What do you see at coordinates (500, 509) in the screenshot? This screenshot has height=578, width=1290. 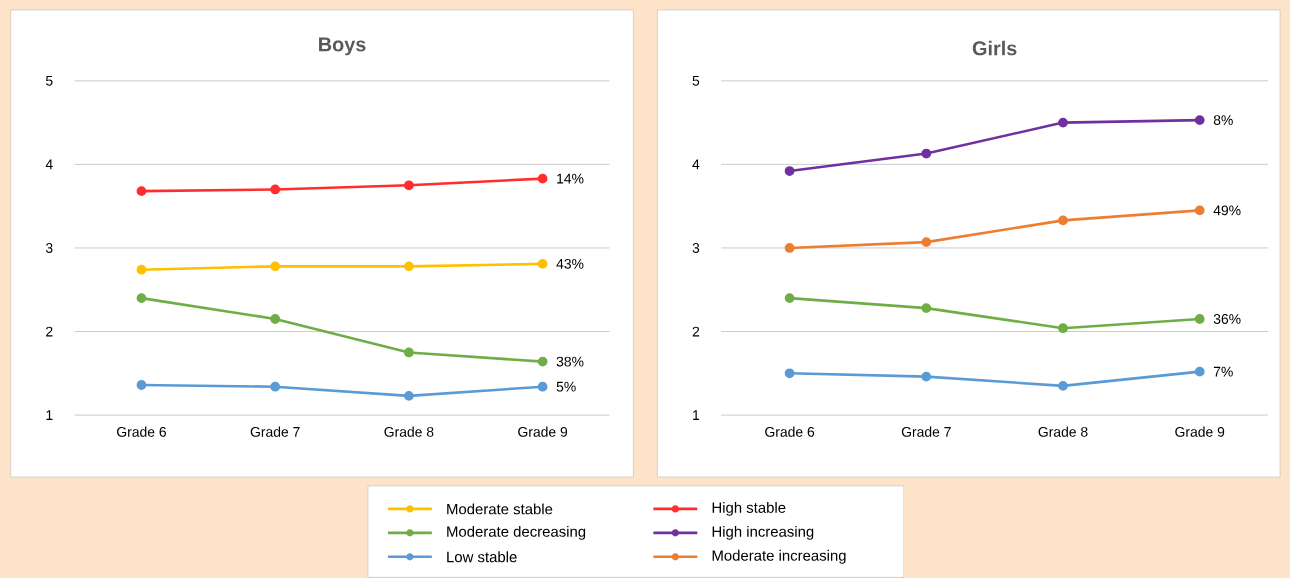 I see `legend-label: Moderate stable` at bounding box center [500, 509].